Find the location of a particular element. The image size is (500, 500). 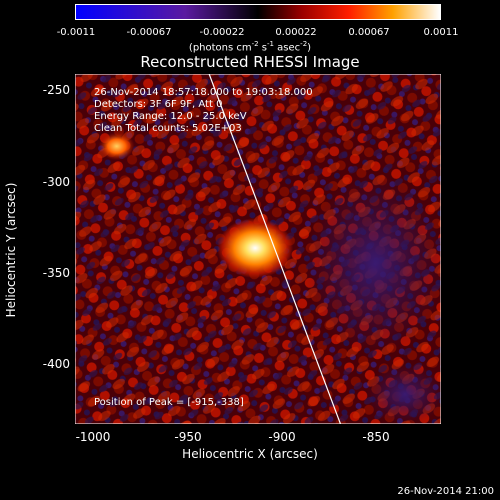

detectors-text: Detectors: 3F 6F 9F, Att 0 is located at coordinates (158, 104).